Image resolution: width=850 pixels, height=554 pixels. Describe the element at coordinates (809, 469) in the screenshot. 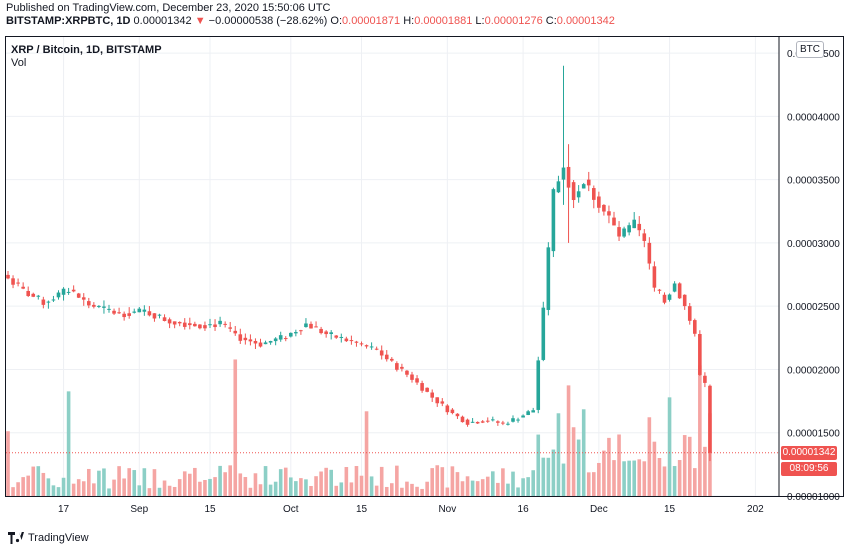

I see `countdown-tag: 08:09:56` at that location.